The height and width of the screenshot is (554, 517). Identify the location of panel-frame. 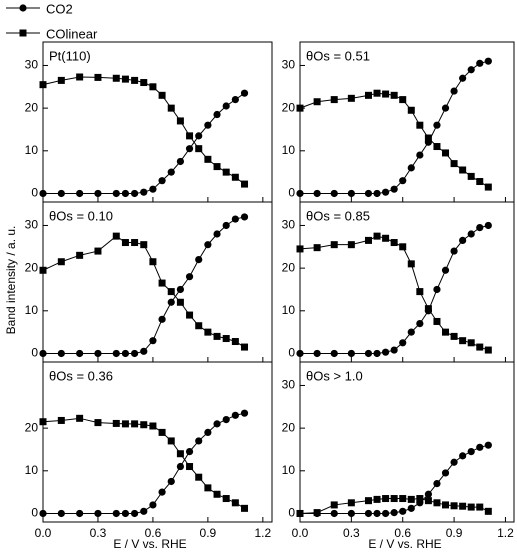
(157, 282).